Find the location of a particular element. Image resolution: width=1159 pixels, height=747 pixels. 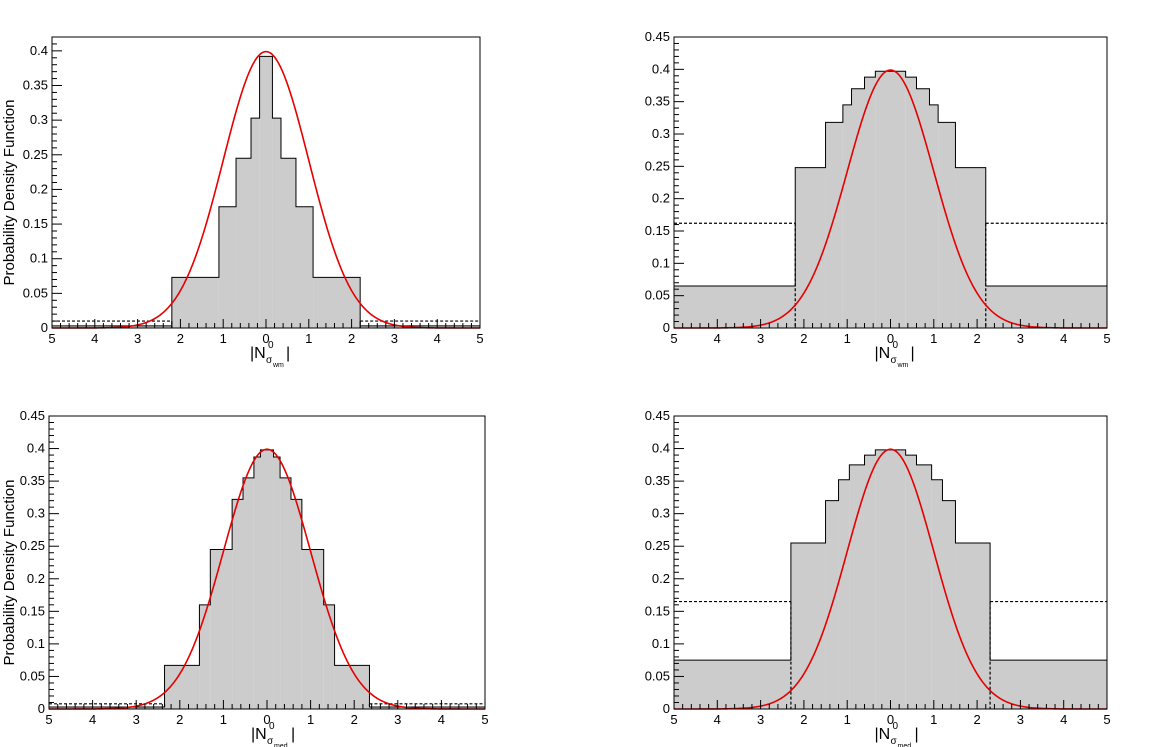

y-tick-label: 0.25 is located at coordinates (657, 545).